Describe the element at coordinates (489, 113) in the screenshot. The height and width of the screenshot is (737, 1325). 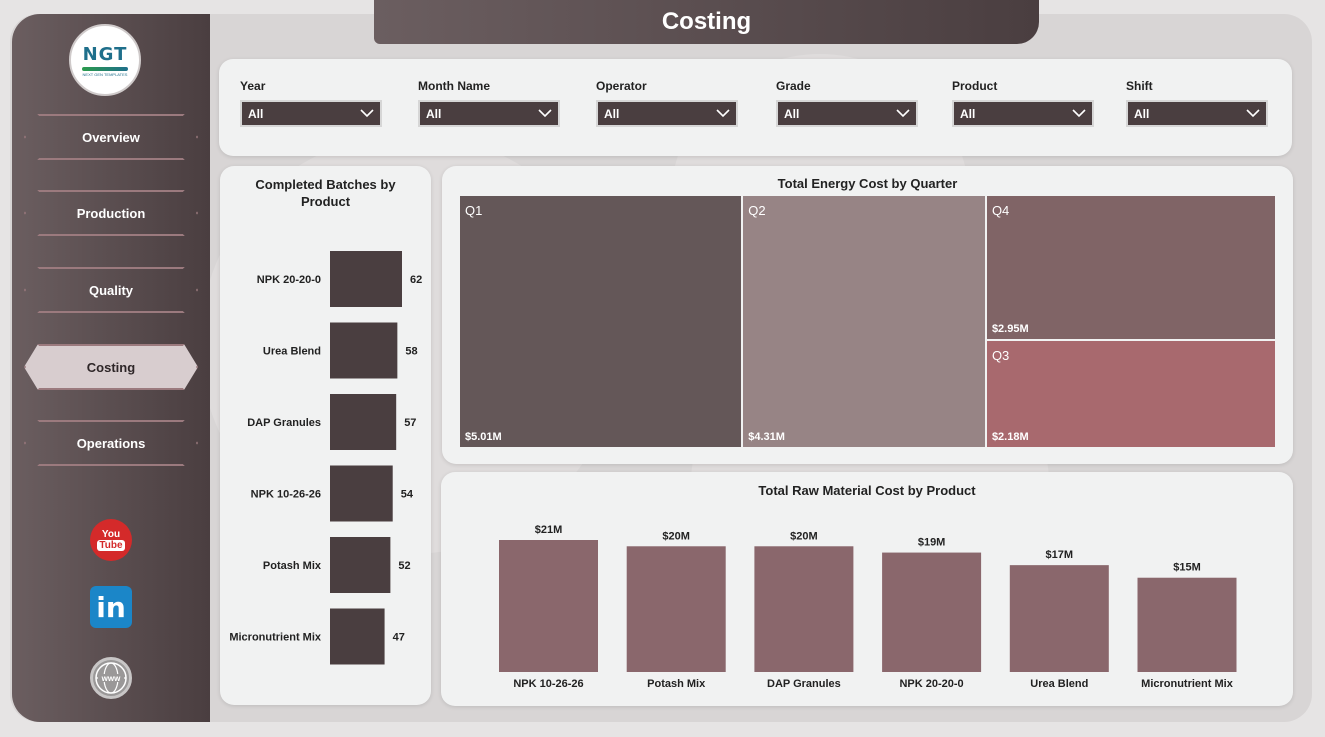
I see `month-dropdown: All` at that location.